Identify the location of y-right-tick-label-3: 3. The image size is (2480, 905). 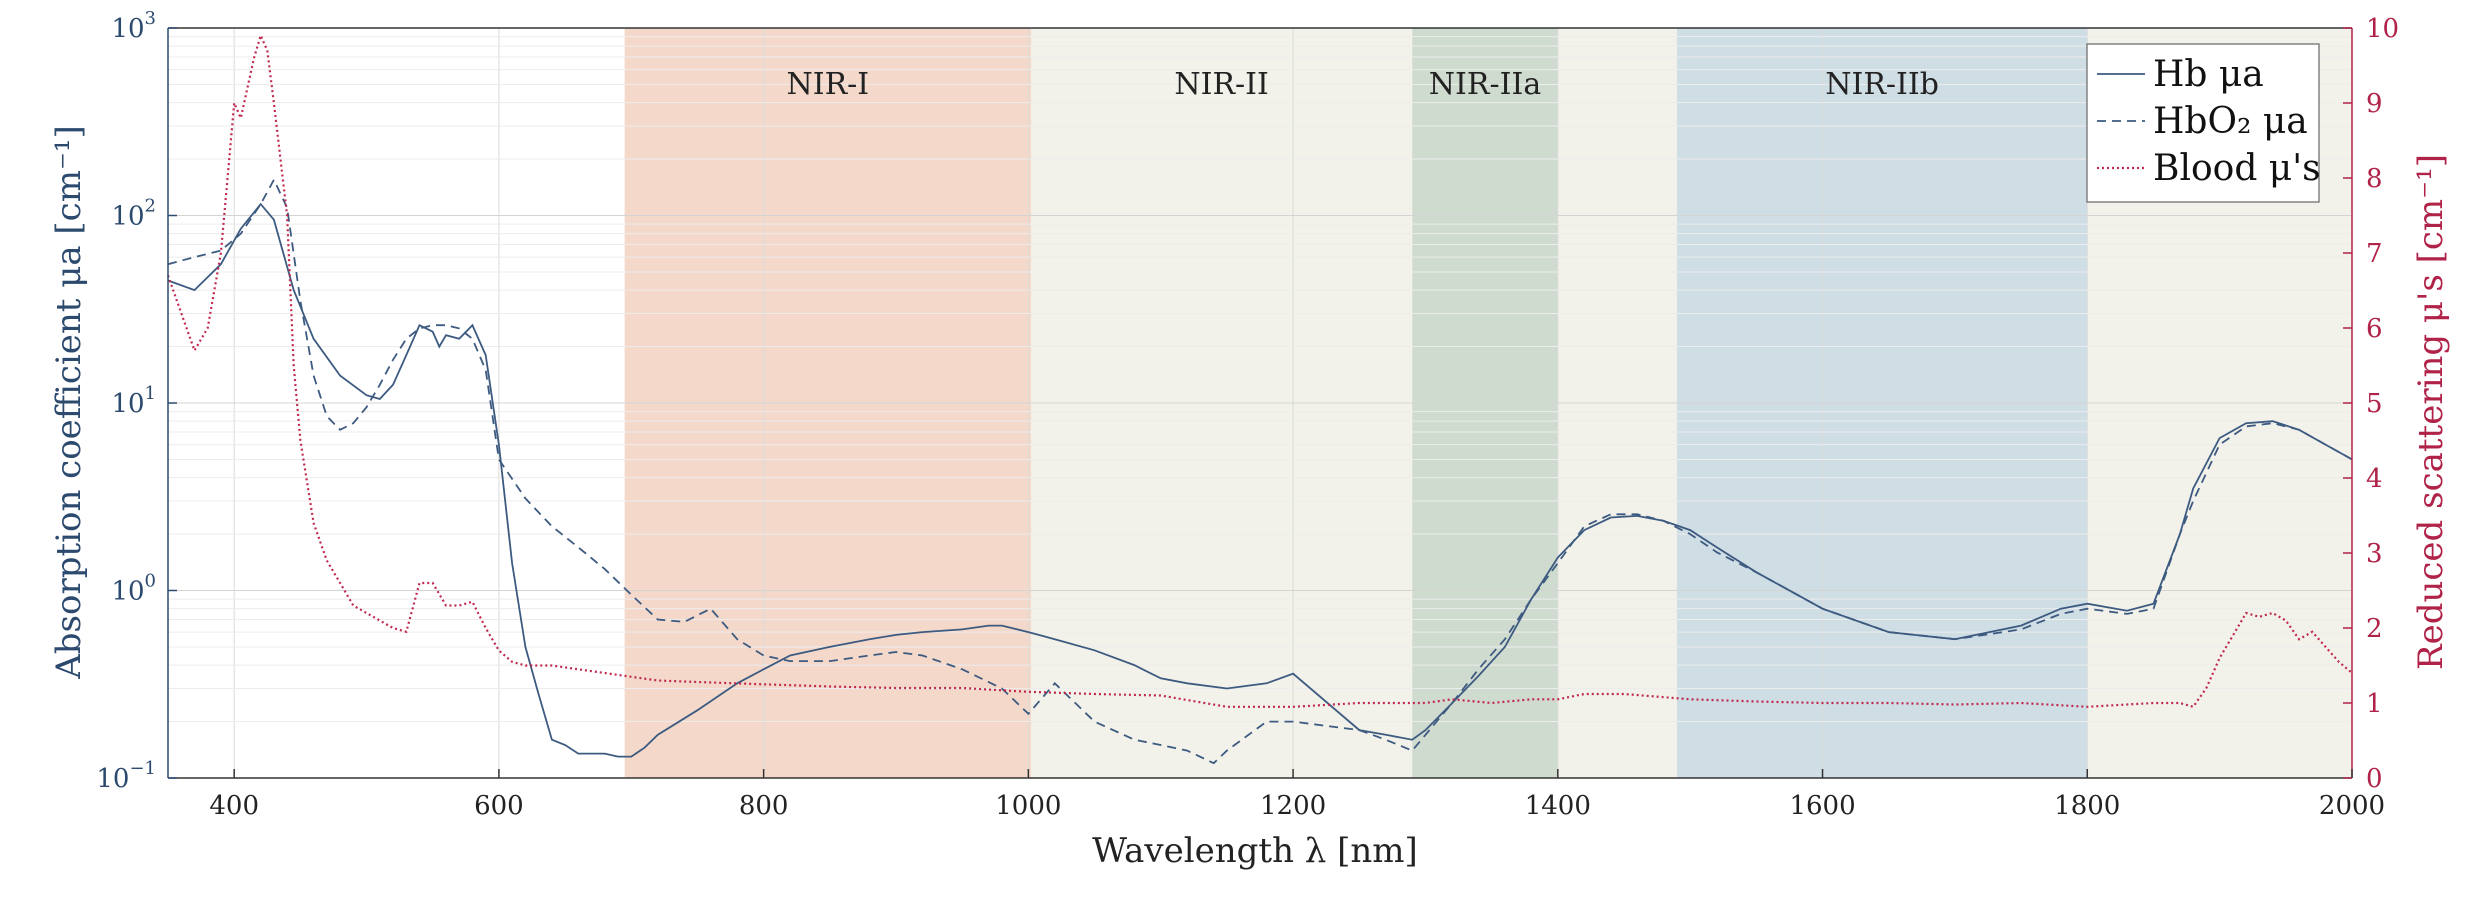
(2374, 554).